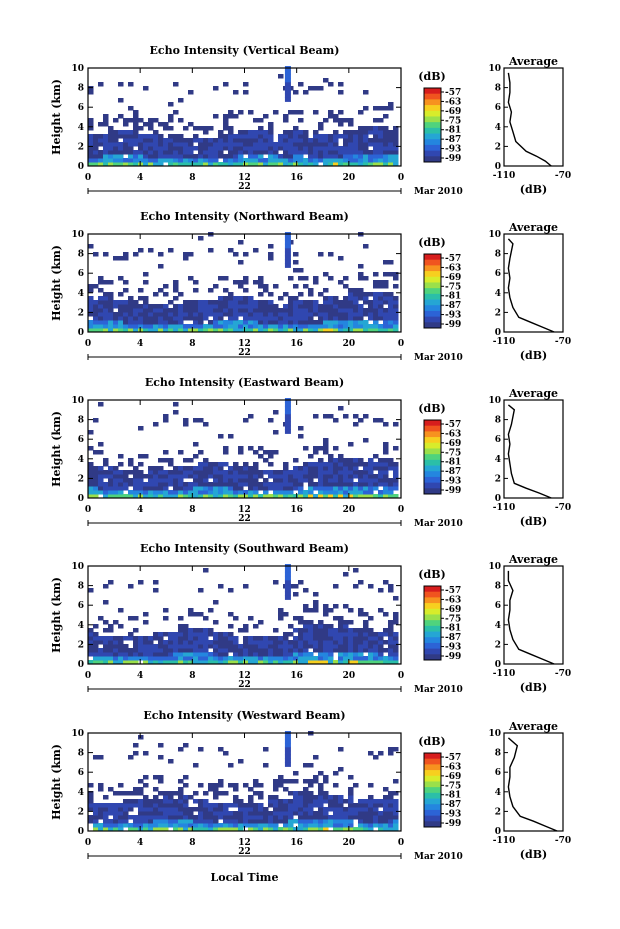 The width and height of the screenshot is (620, 929). Describe the element at coordinates (432, 813) in the screenshot. I see `colorbar-segment` at that location.